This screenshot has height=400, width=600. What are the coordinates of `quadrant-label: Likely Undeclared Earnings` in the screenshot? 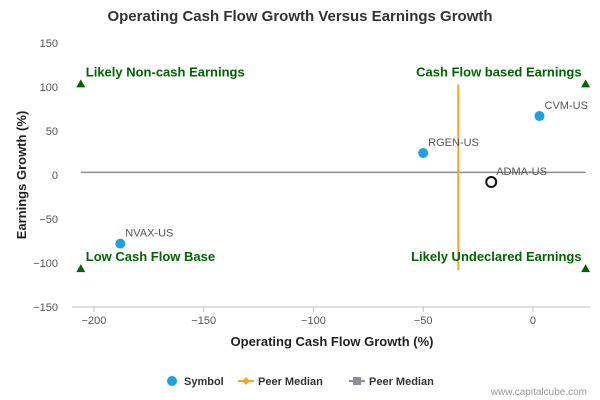 It's located at (496, 256).